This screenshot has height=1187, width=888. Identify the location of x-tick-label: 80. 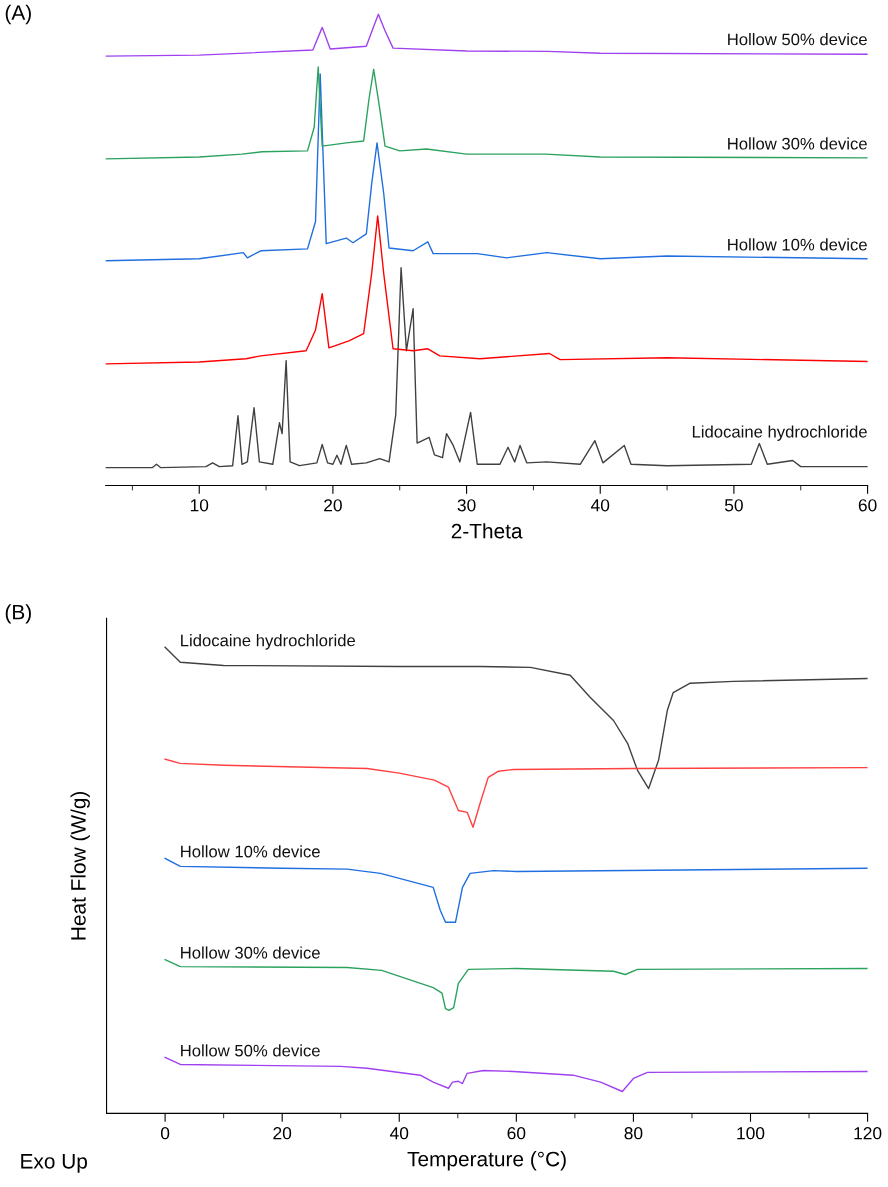
(633, 1133).